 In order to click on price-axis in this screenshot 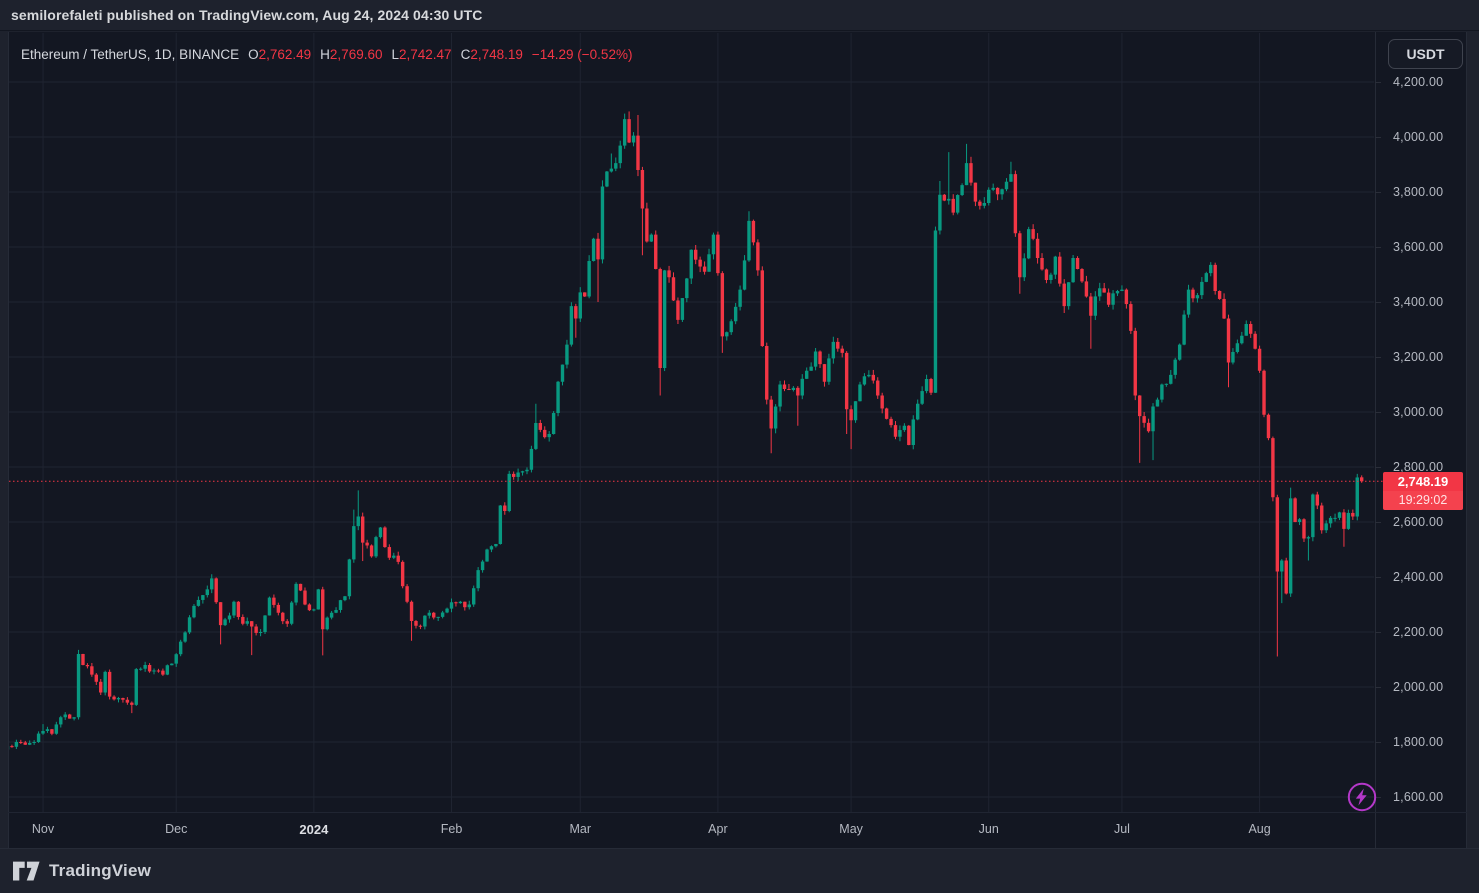, I will do `click(1421, 422)`.